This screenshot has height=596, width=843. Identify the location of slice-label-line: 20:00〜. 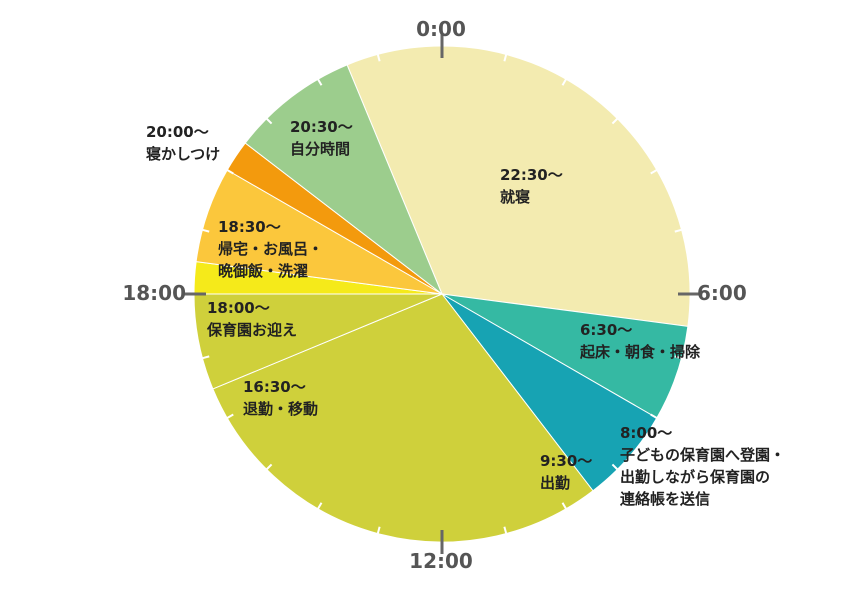
(177, 132).